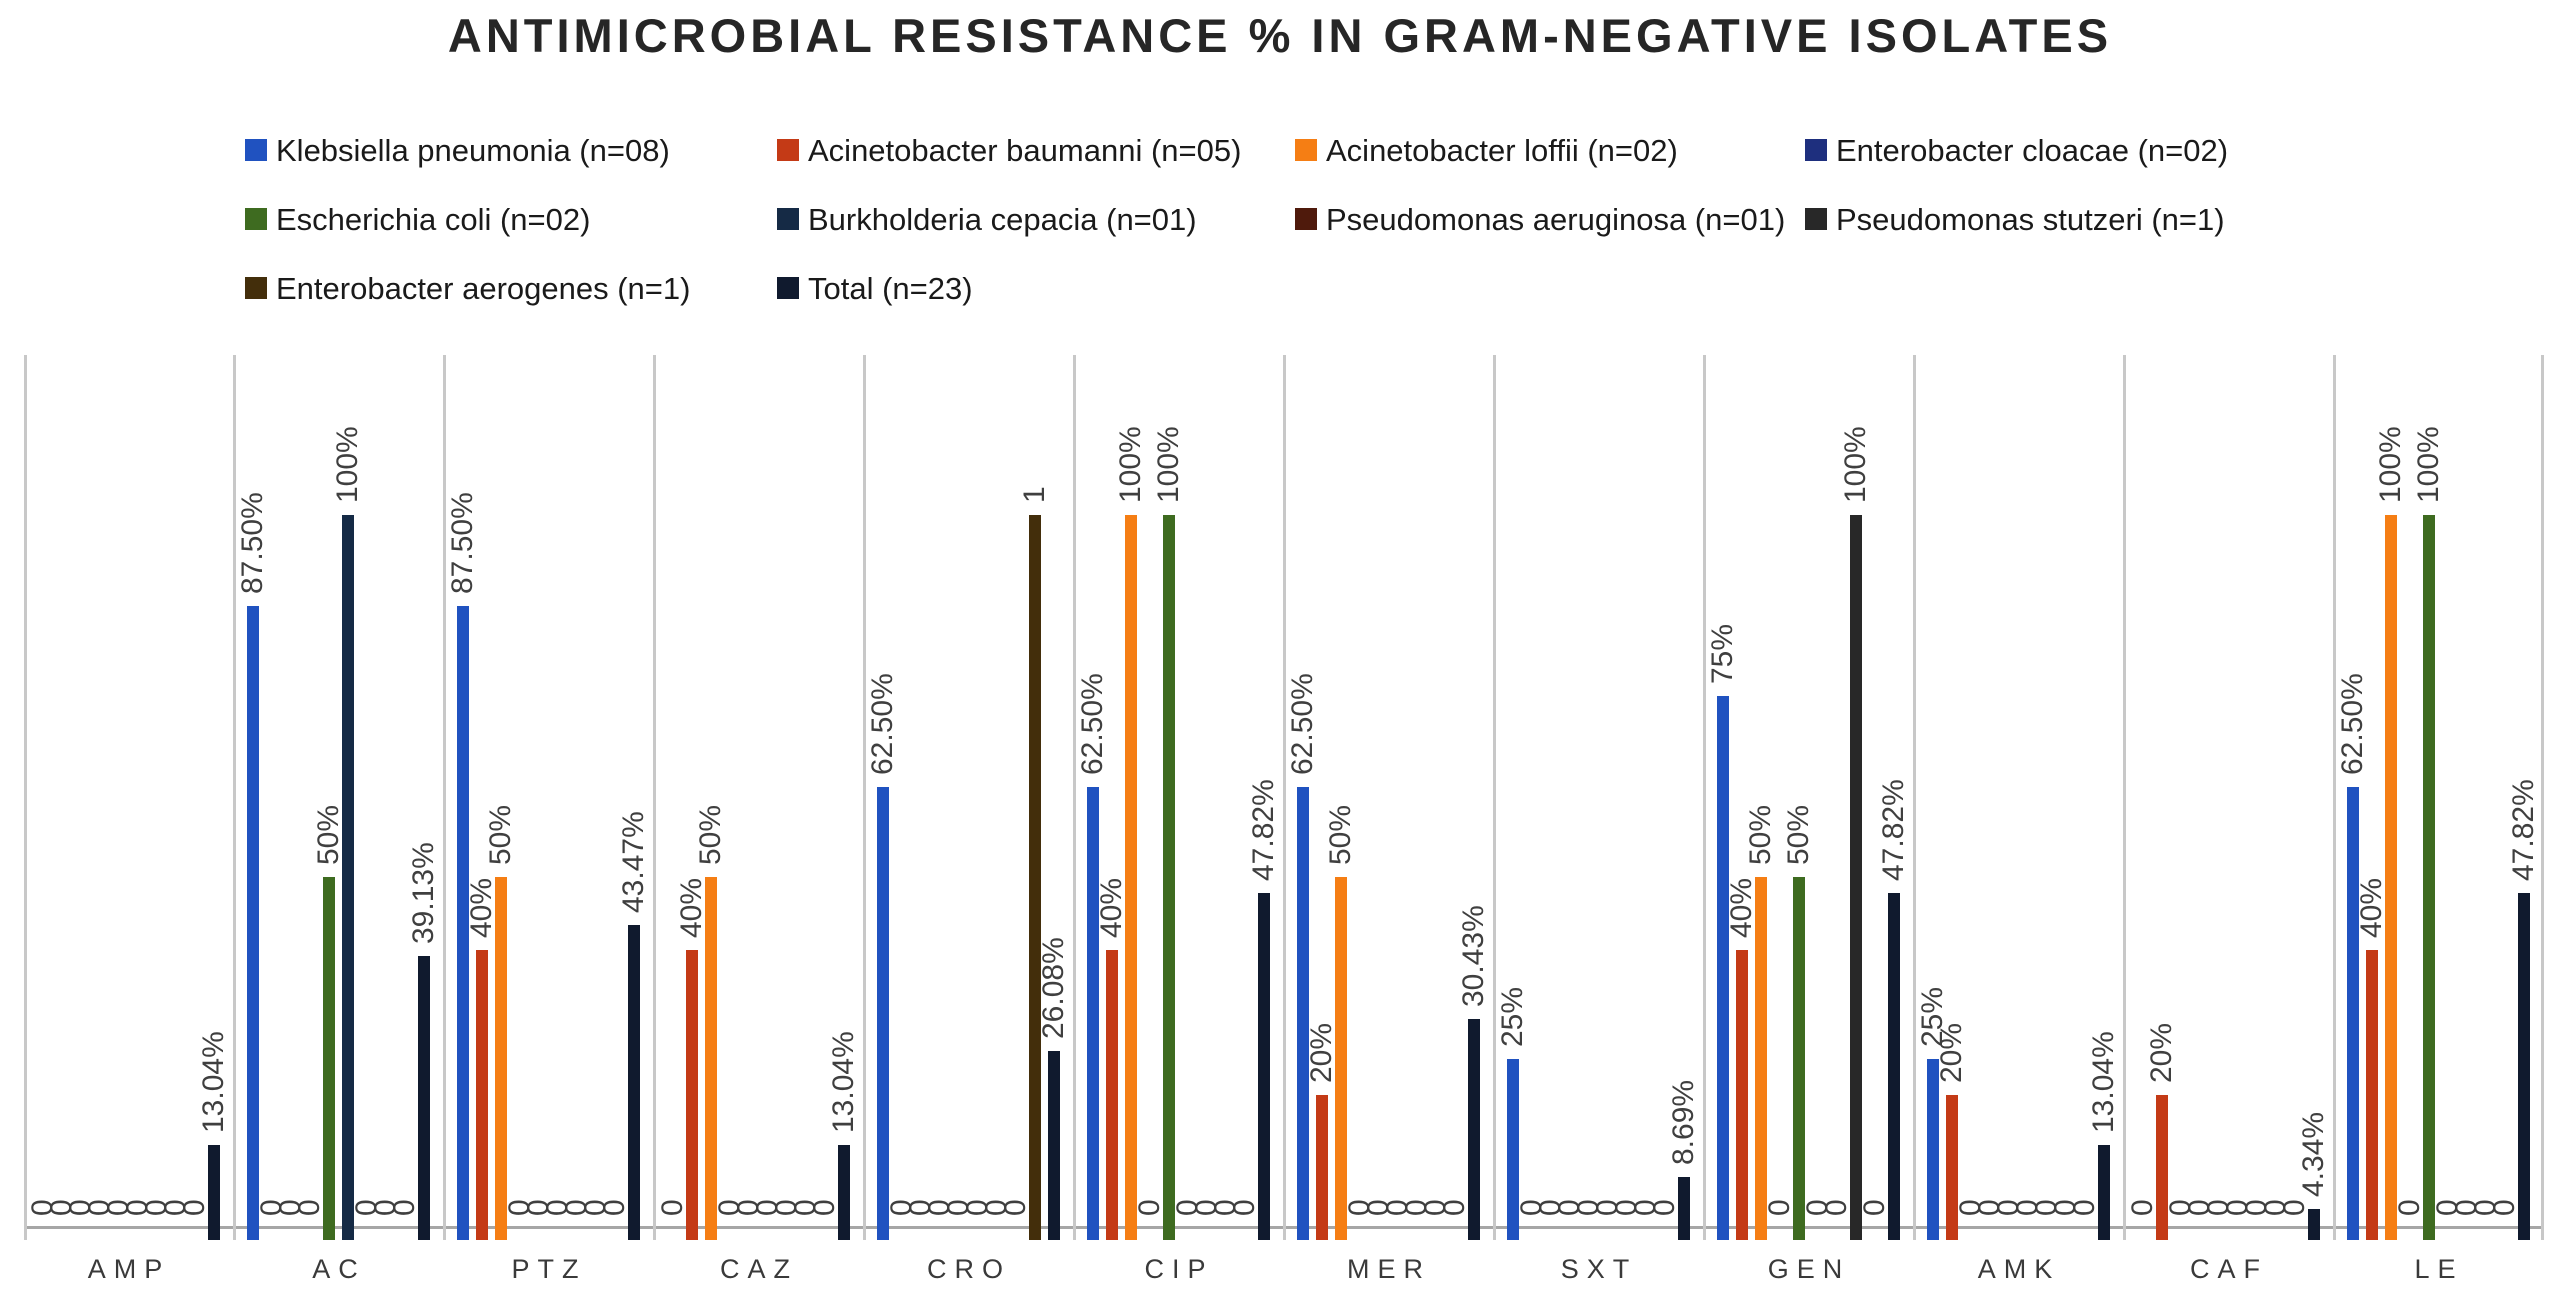  I want to click on legend-item: Escherichia coli (n=02), so click(417, 219).